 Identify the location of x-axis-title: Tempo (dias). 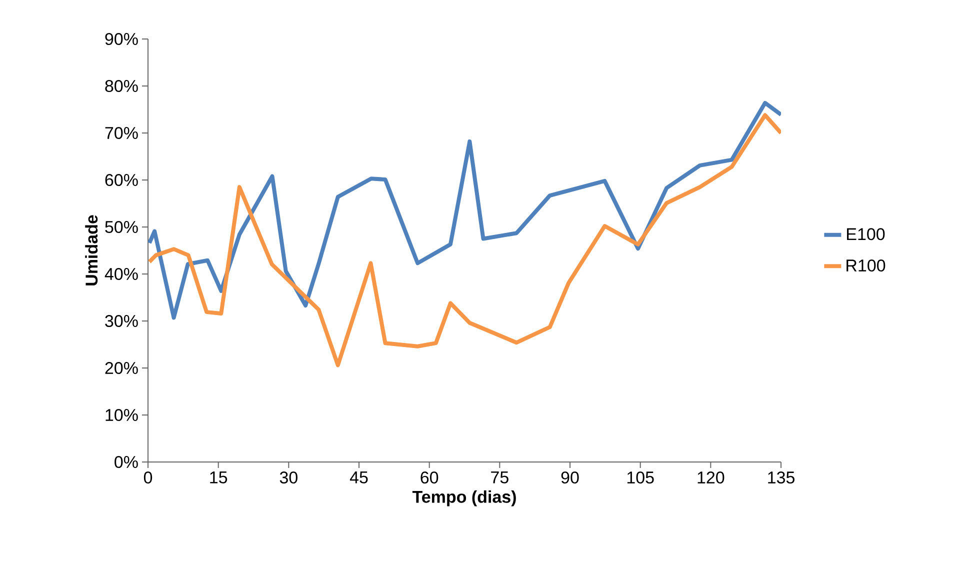
(464, 498).